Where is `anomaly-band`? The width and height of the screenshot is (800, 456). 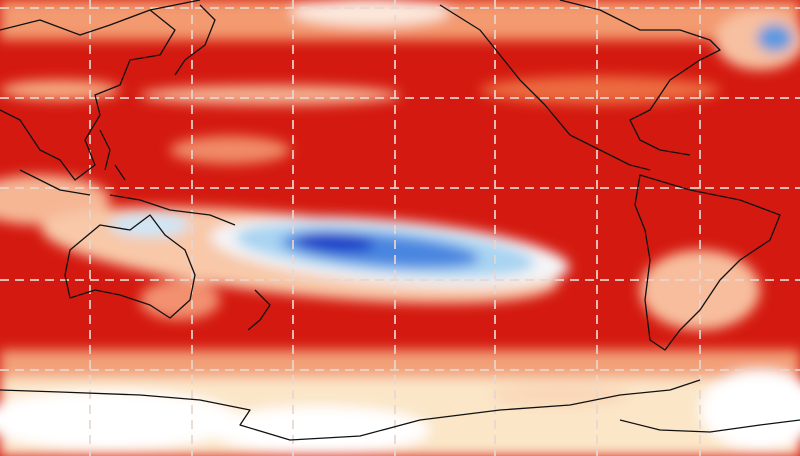
anomaly-band is located at coordinates (400, 365).